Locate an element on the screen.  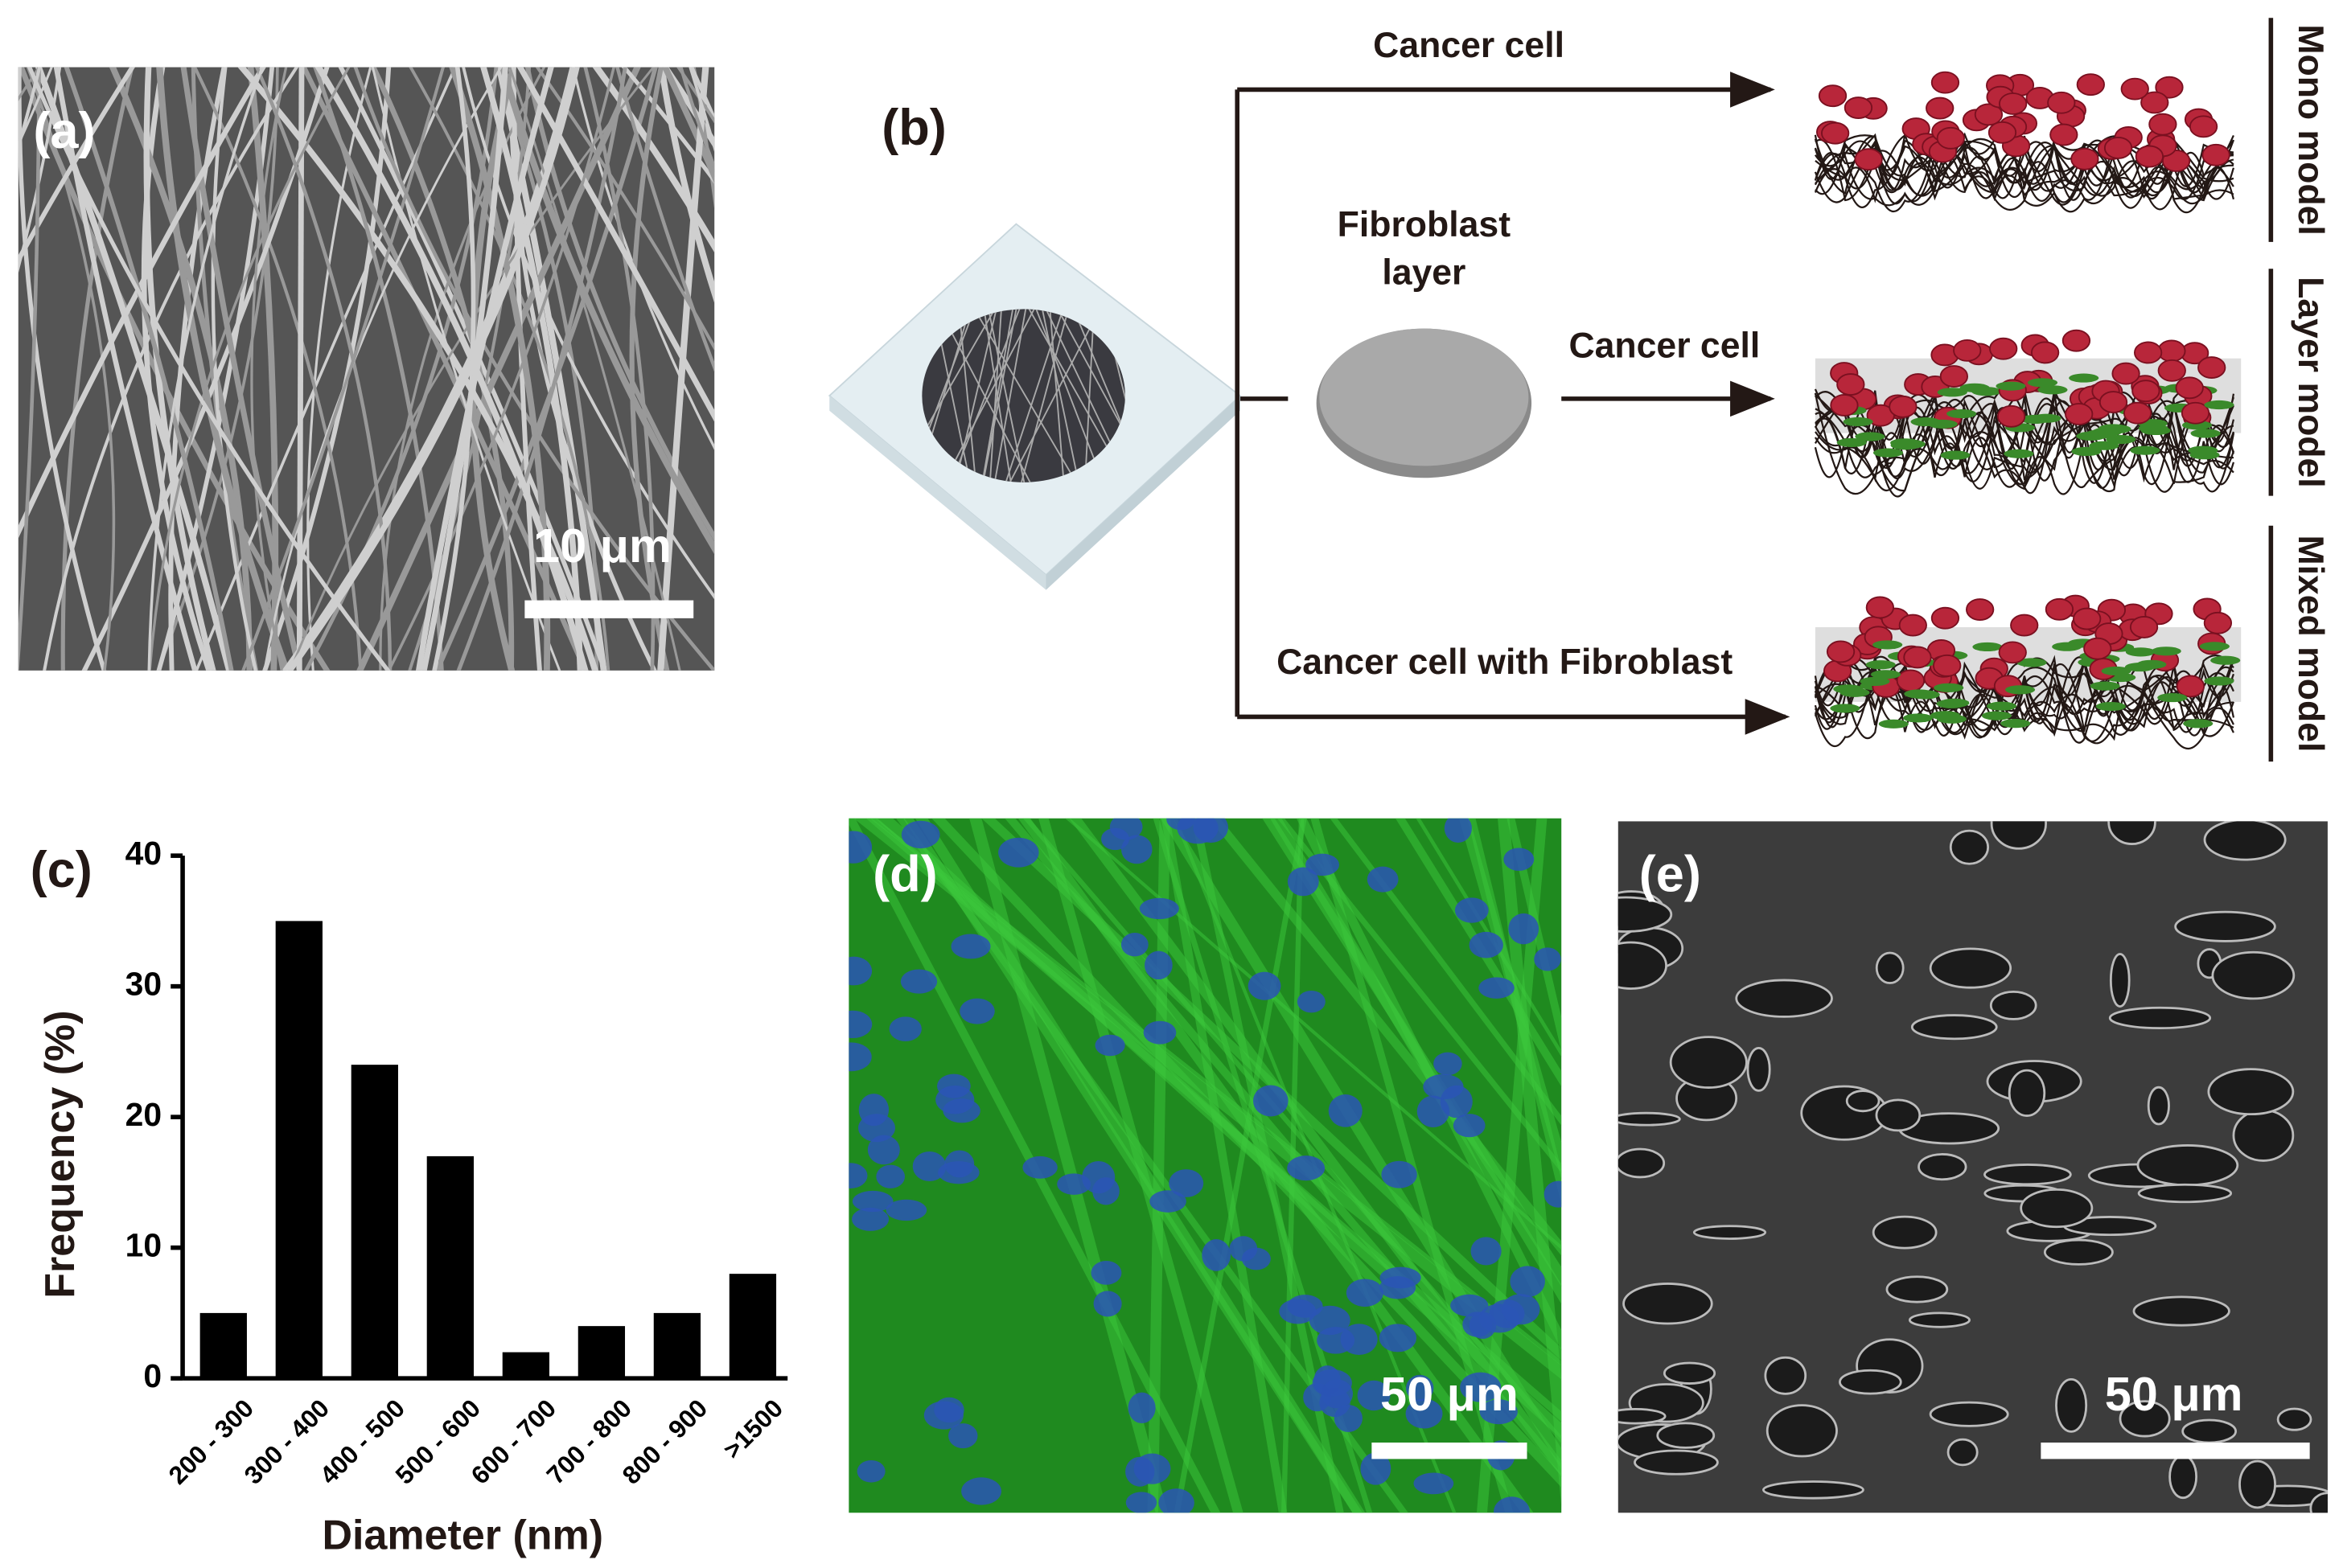
panel-label: (d) is located at coordinates (906, 875).